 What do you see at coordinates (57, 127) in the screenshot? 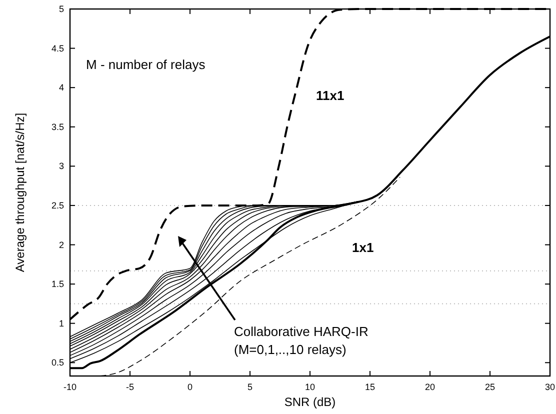
I see `y-tick-label: 3.5` at bounding box center [57, 127].